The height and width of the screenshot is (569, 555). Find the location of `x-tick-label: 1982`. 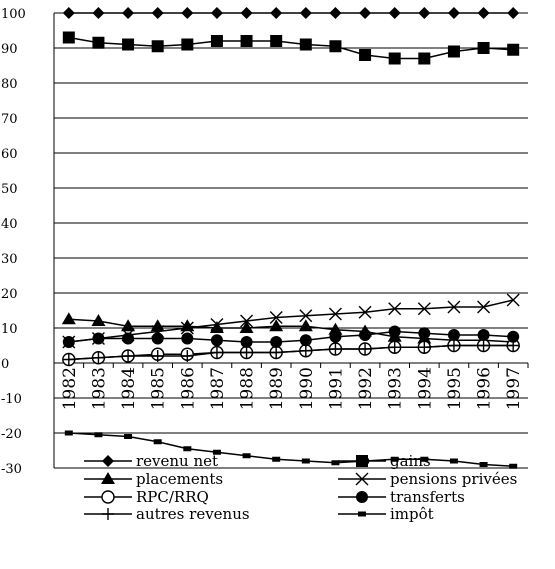

x-tick-label: 1982 is located at coordinates (70, 388).